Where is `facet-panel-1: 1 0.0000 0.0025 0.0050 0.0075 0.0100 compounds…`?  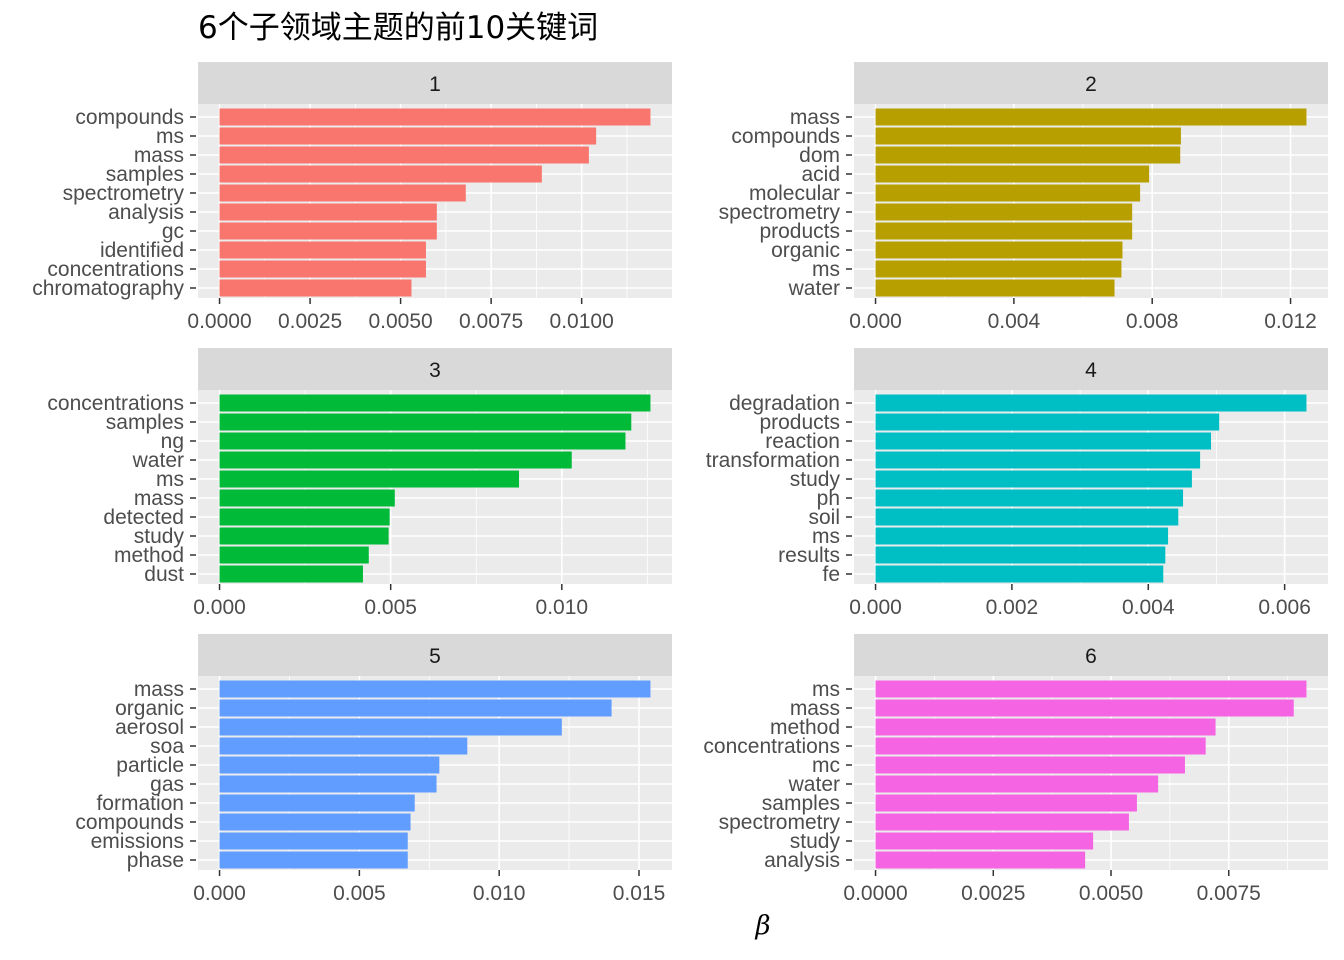
facet-panel-1: 1 0.0000 0.0025 0.0050 0.0075 0.0100 compounds… is located at coordinates (352, 197).